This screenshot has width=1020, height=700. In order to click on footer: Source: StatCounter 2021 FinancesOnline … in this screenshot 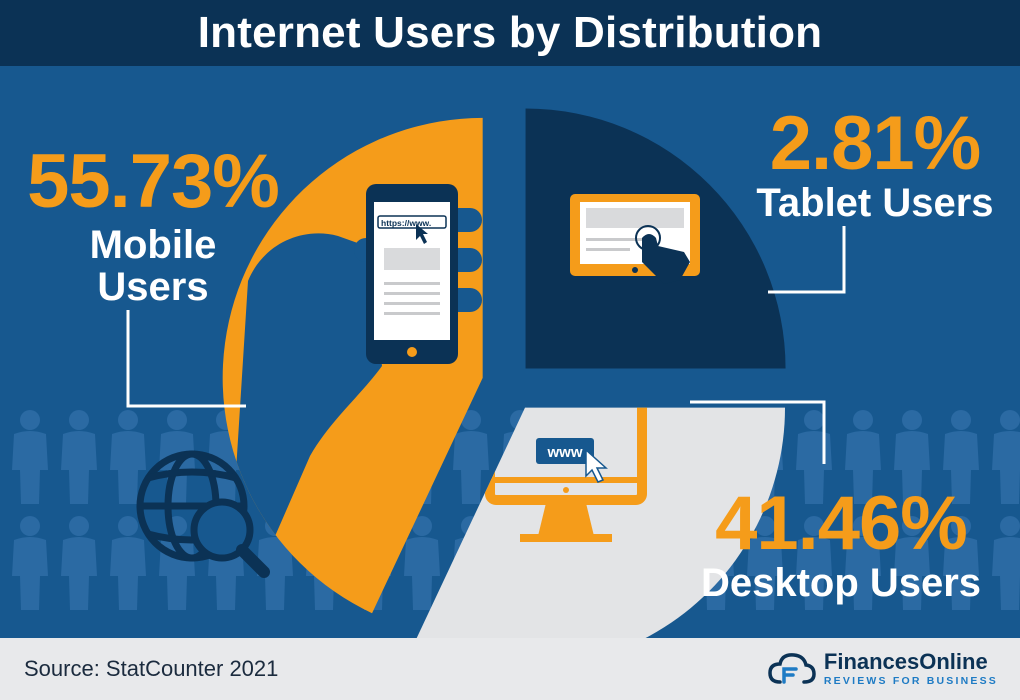, I will do `click(510, 669)`.